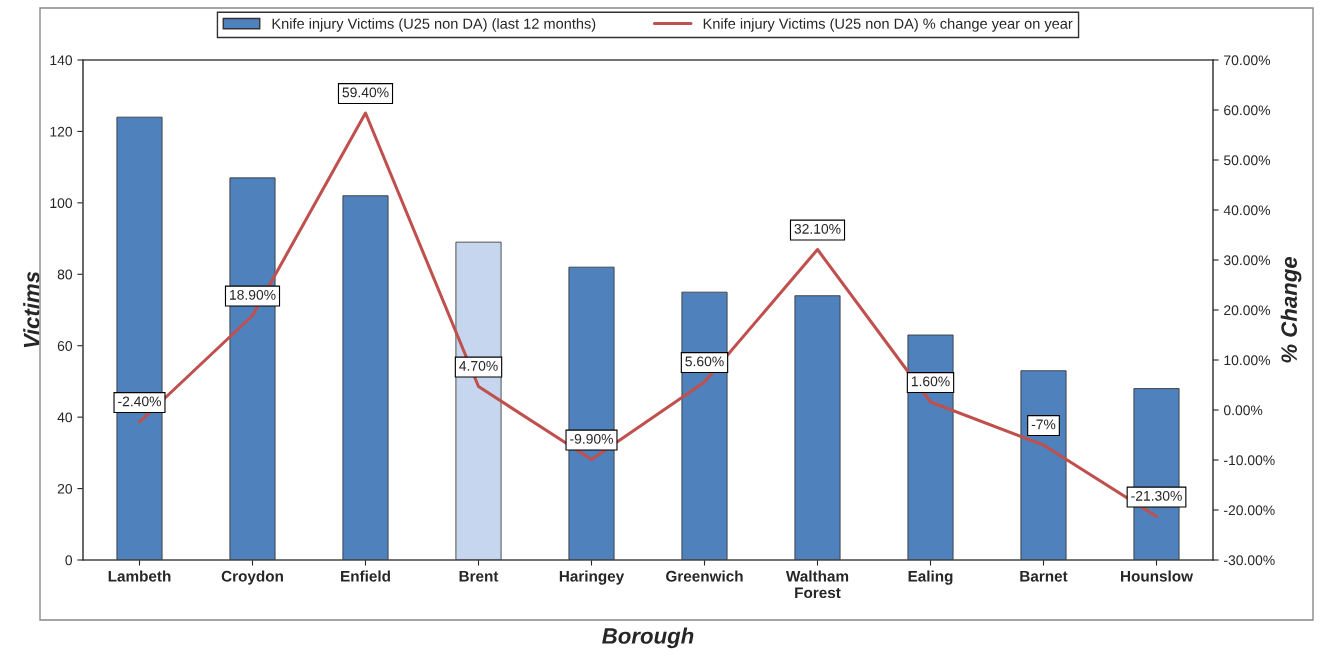 Image resolution: width=1325 pixels, height=670 pixels. I want to click on x-tick-label: Haringey, so click(592, 577).